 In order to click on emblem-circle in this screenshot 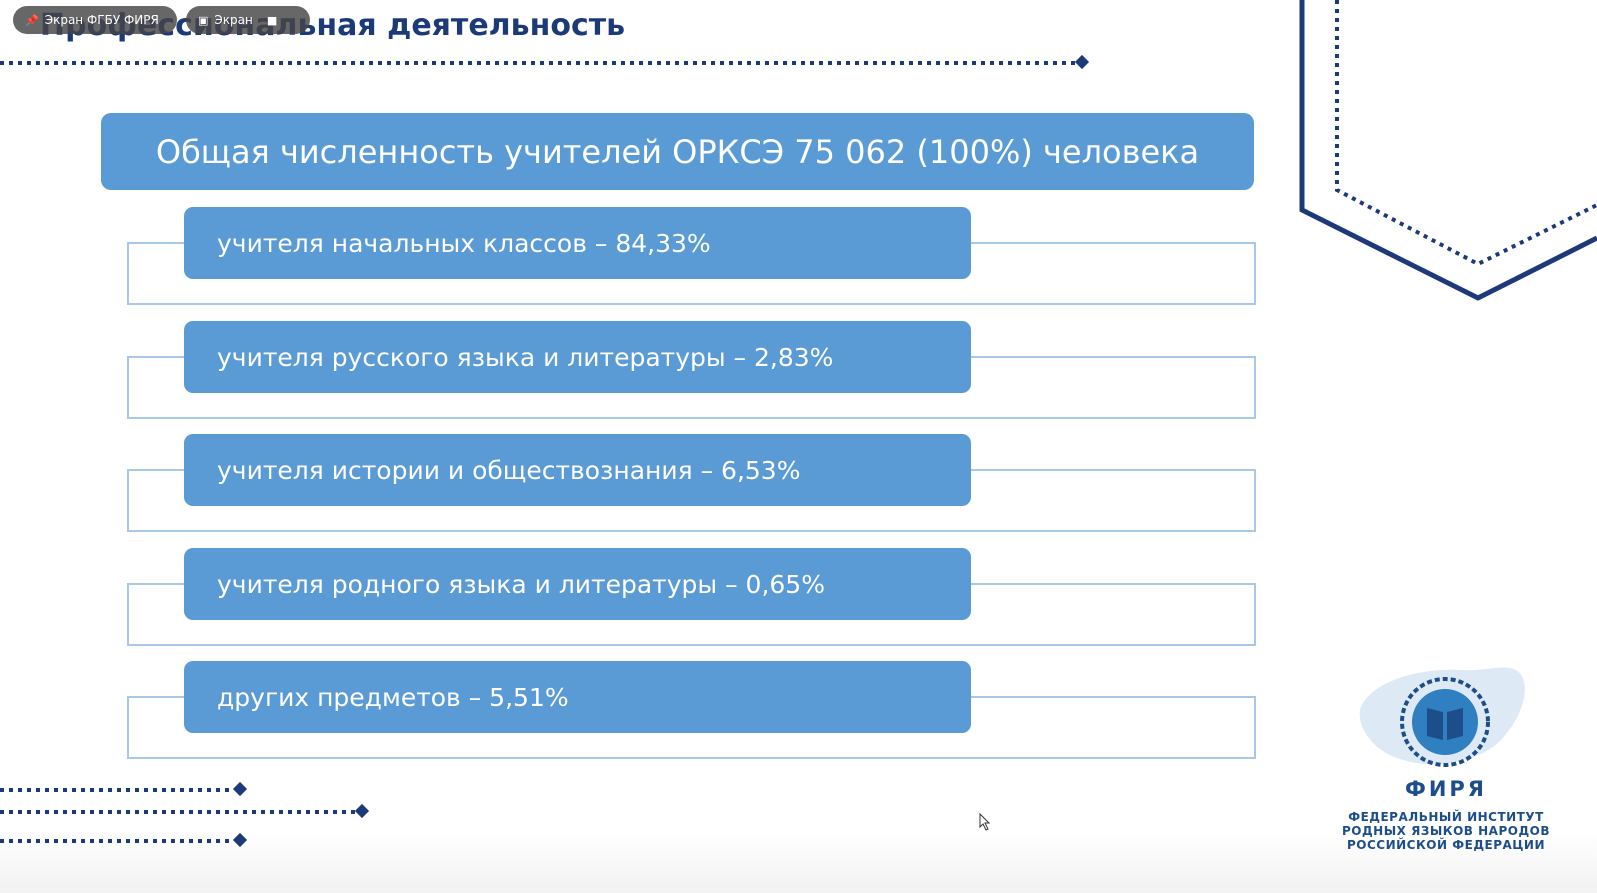, I will do `click(1445, 722)`.